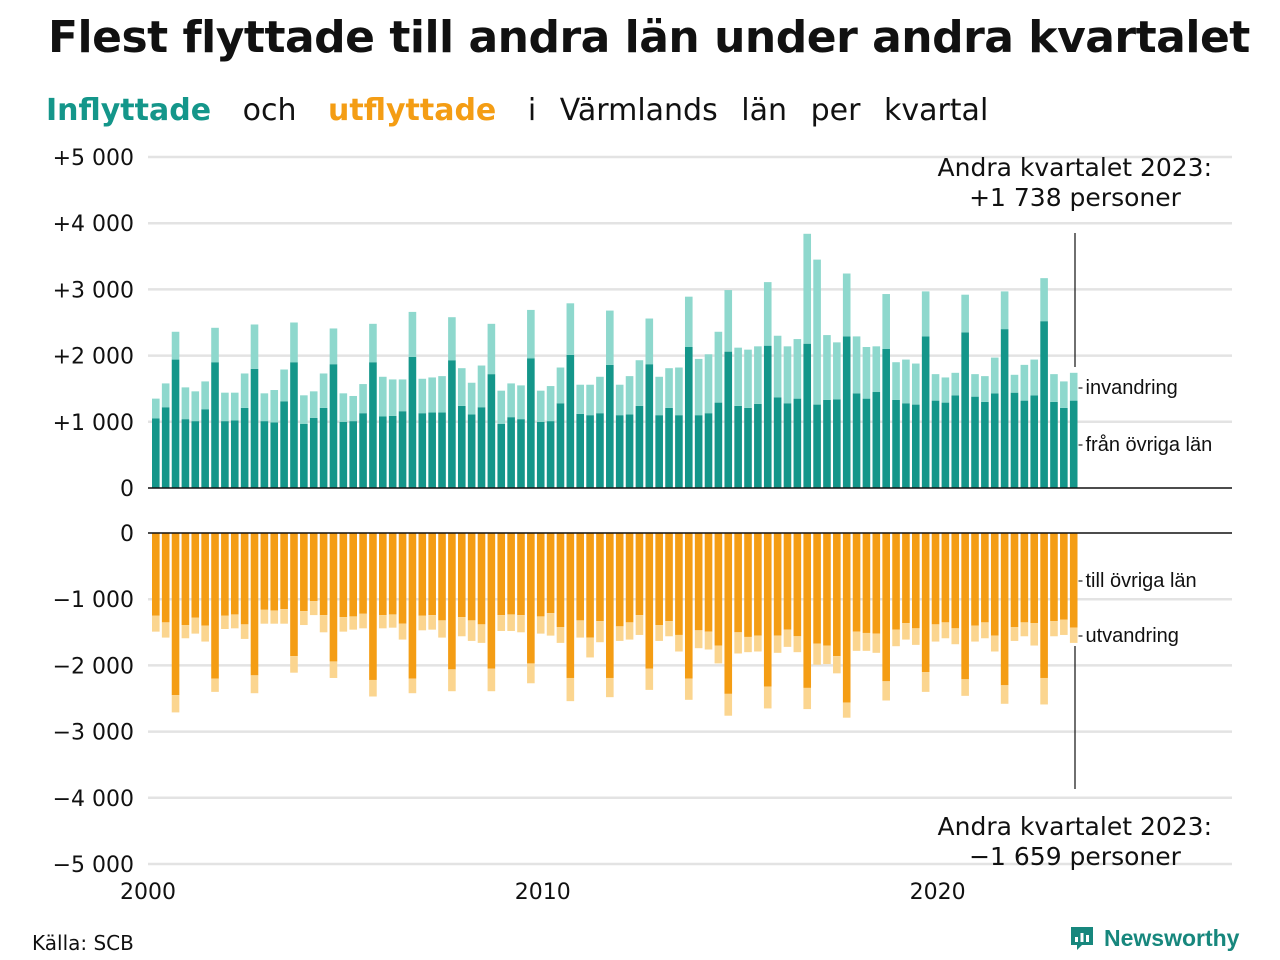 This screenshot has height=960, width=1280. I want to click on x-tick-label: 2020, so click(938, 892).